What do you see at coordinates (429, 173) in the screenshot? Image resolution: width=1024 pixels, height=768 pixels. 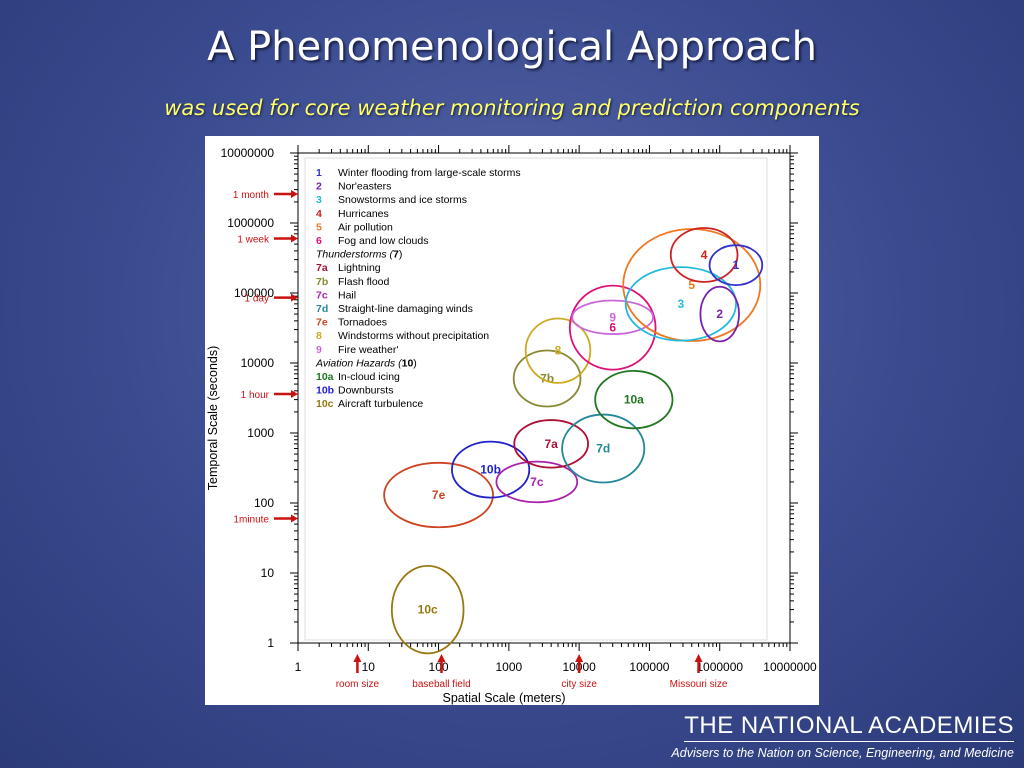 I see `legend-text-1: Winter flooding from large-scale storms` at bounding box center [429, 173].